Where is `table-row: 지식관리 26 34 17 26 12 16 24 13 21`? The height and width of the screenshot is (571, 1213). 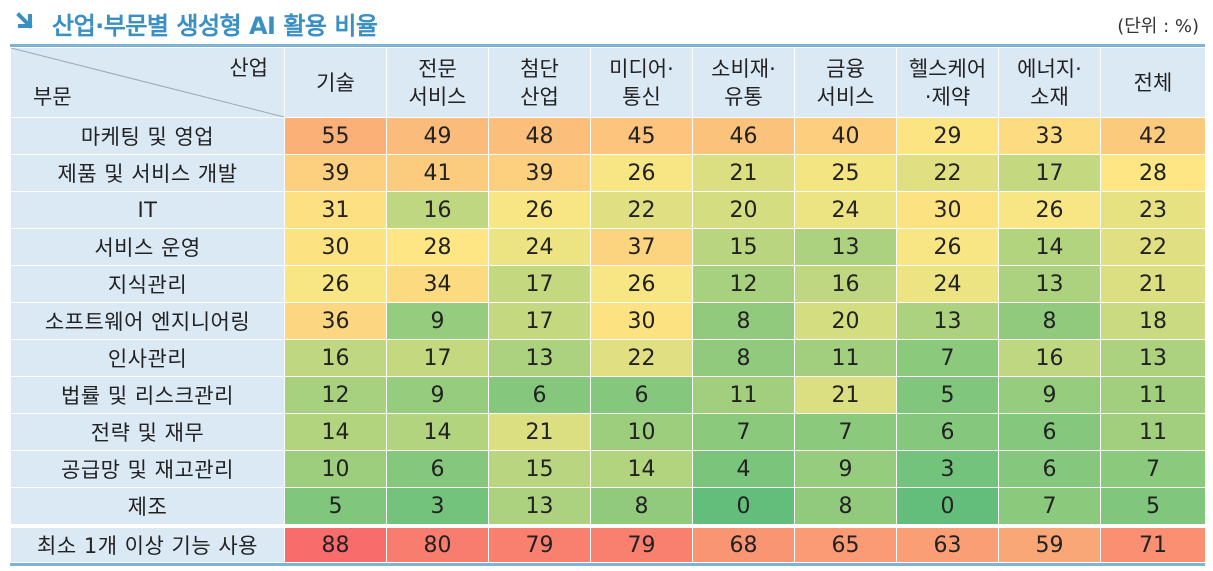 table-row: 지식관리 26 34 17 26 12 16 24 13 21 is located at coordinates (608, 284).